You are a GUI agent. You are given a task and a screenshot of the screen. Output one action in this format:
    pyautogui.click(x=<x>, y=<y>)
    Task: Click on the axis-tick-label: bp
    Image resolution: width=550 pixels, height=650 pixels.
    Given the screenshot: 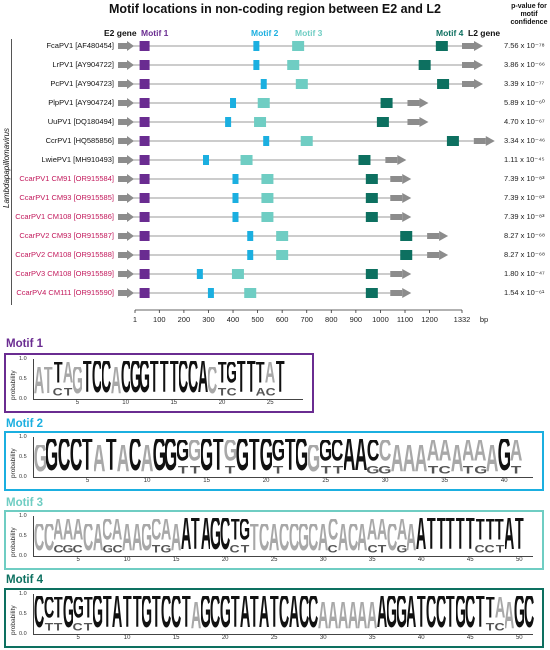 What is the action you would take?
    pyautogui.click(x=484, y=319)
    